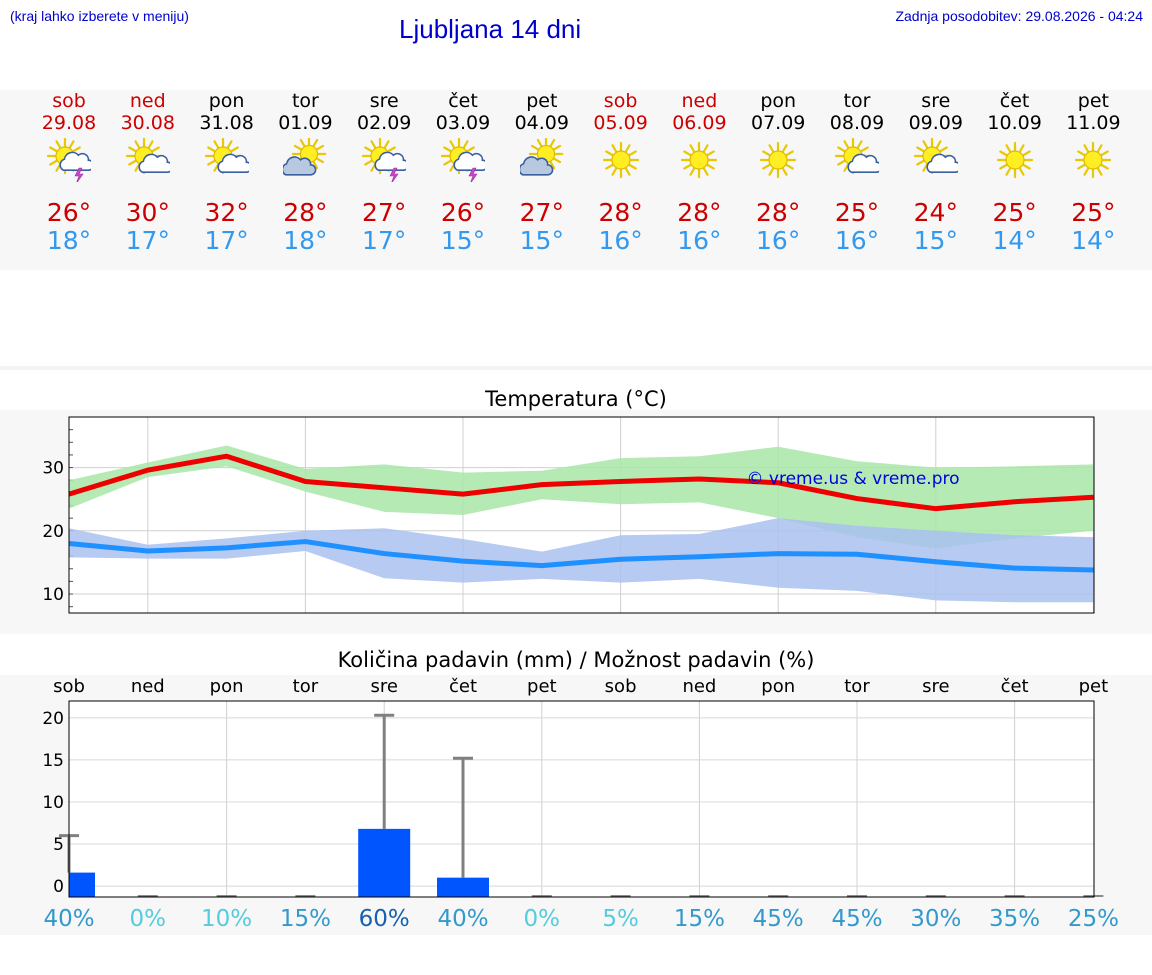 The height and width of the screenshot is (975, 1152). I want to click on last-updated: Zadnja posodobitev: 29.08.2026 - 04:24, so click(1019, 16).